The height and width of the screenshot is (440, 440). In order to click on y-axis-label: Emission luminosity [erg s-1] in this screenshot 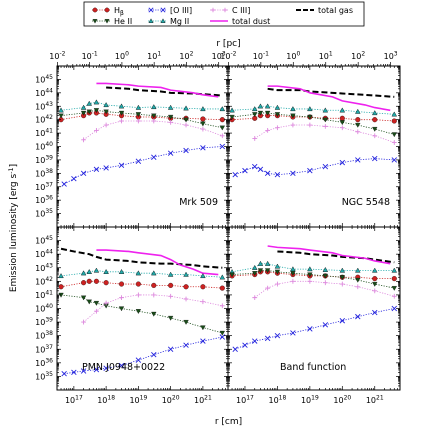, I will do `click(13, 228)`.